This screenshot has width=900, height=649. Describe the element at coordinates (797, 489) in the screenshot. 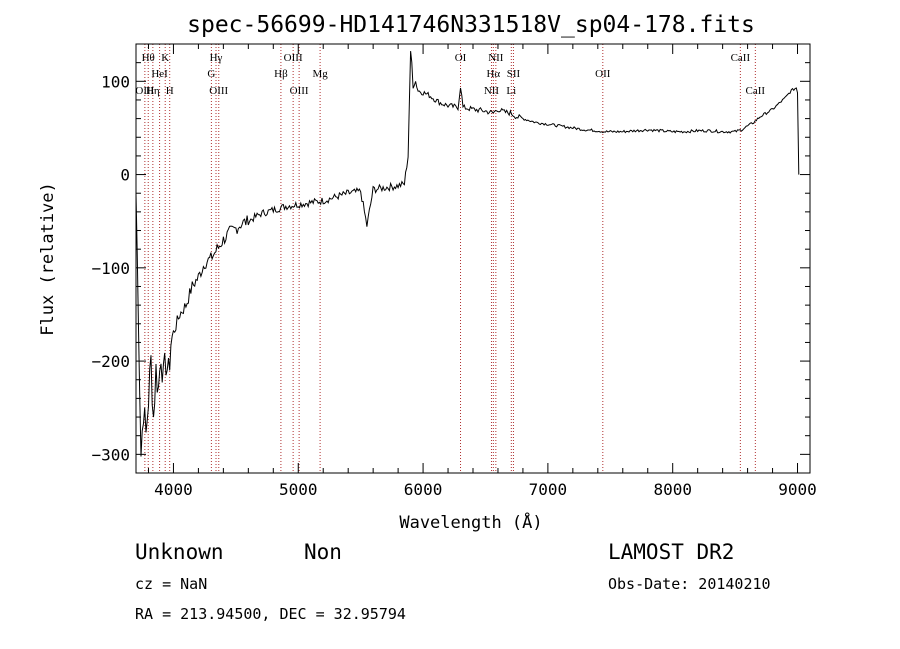

I see `x-tick-label: 9000` at that location.